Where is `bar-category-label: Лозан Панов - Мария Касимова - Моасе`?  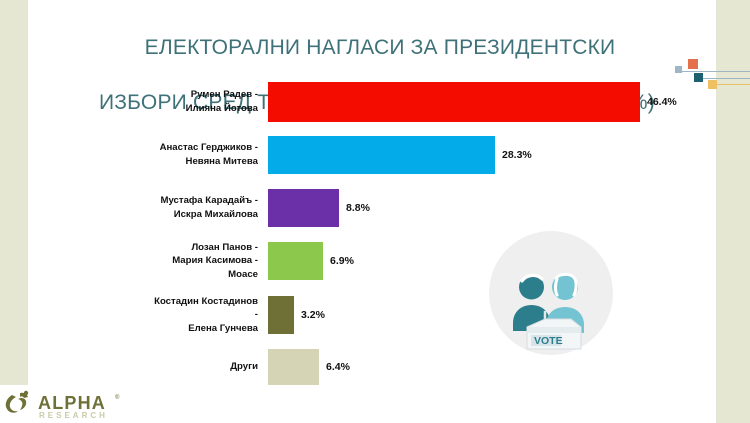 bar-category-label: Лозан Панов - Мария Касимова - Моасе is located at coordinates (215, 260).